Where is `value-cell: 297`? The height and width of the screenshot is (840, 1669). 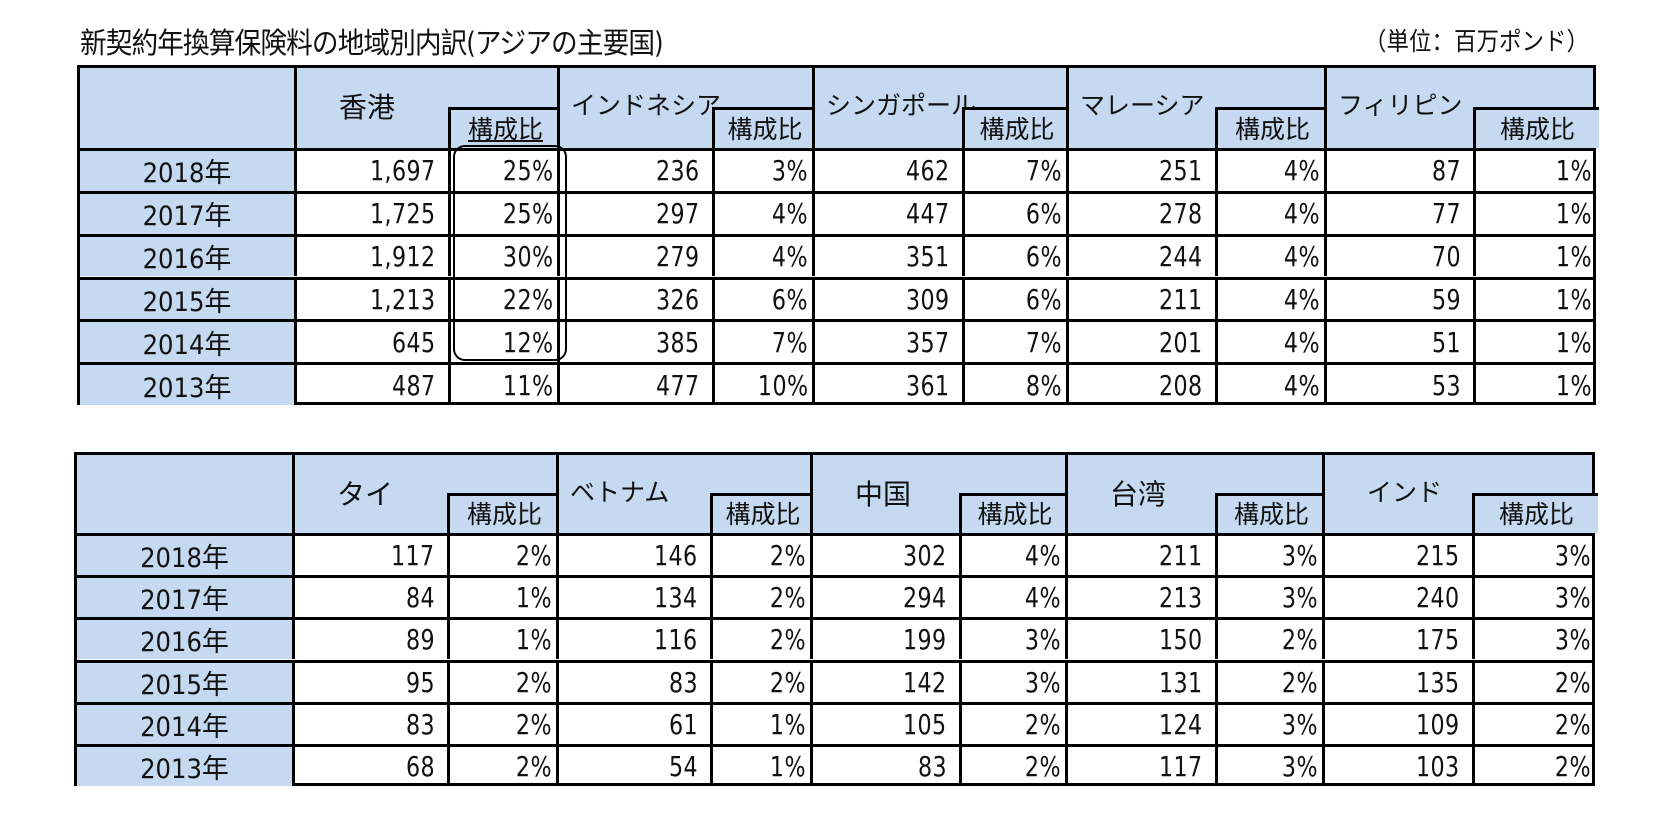 value-cell: 297 is located at coordinates (637, 212).